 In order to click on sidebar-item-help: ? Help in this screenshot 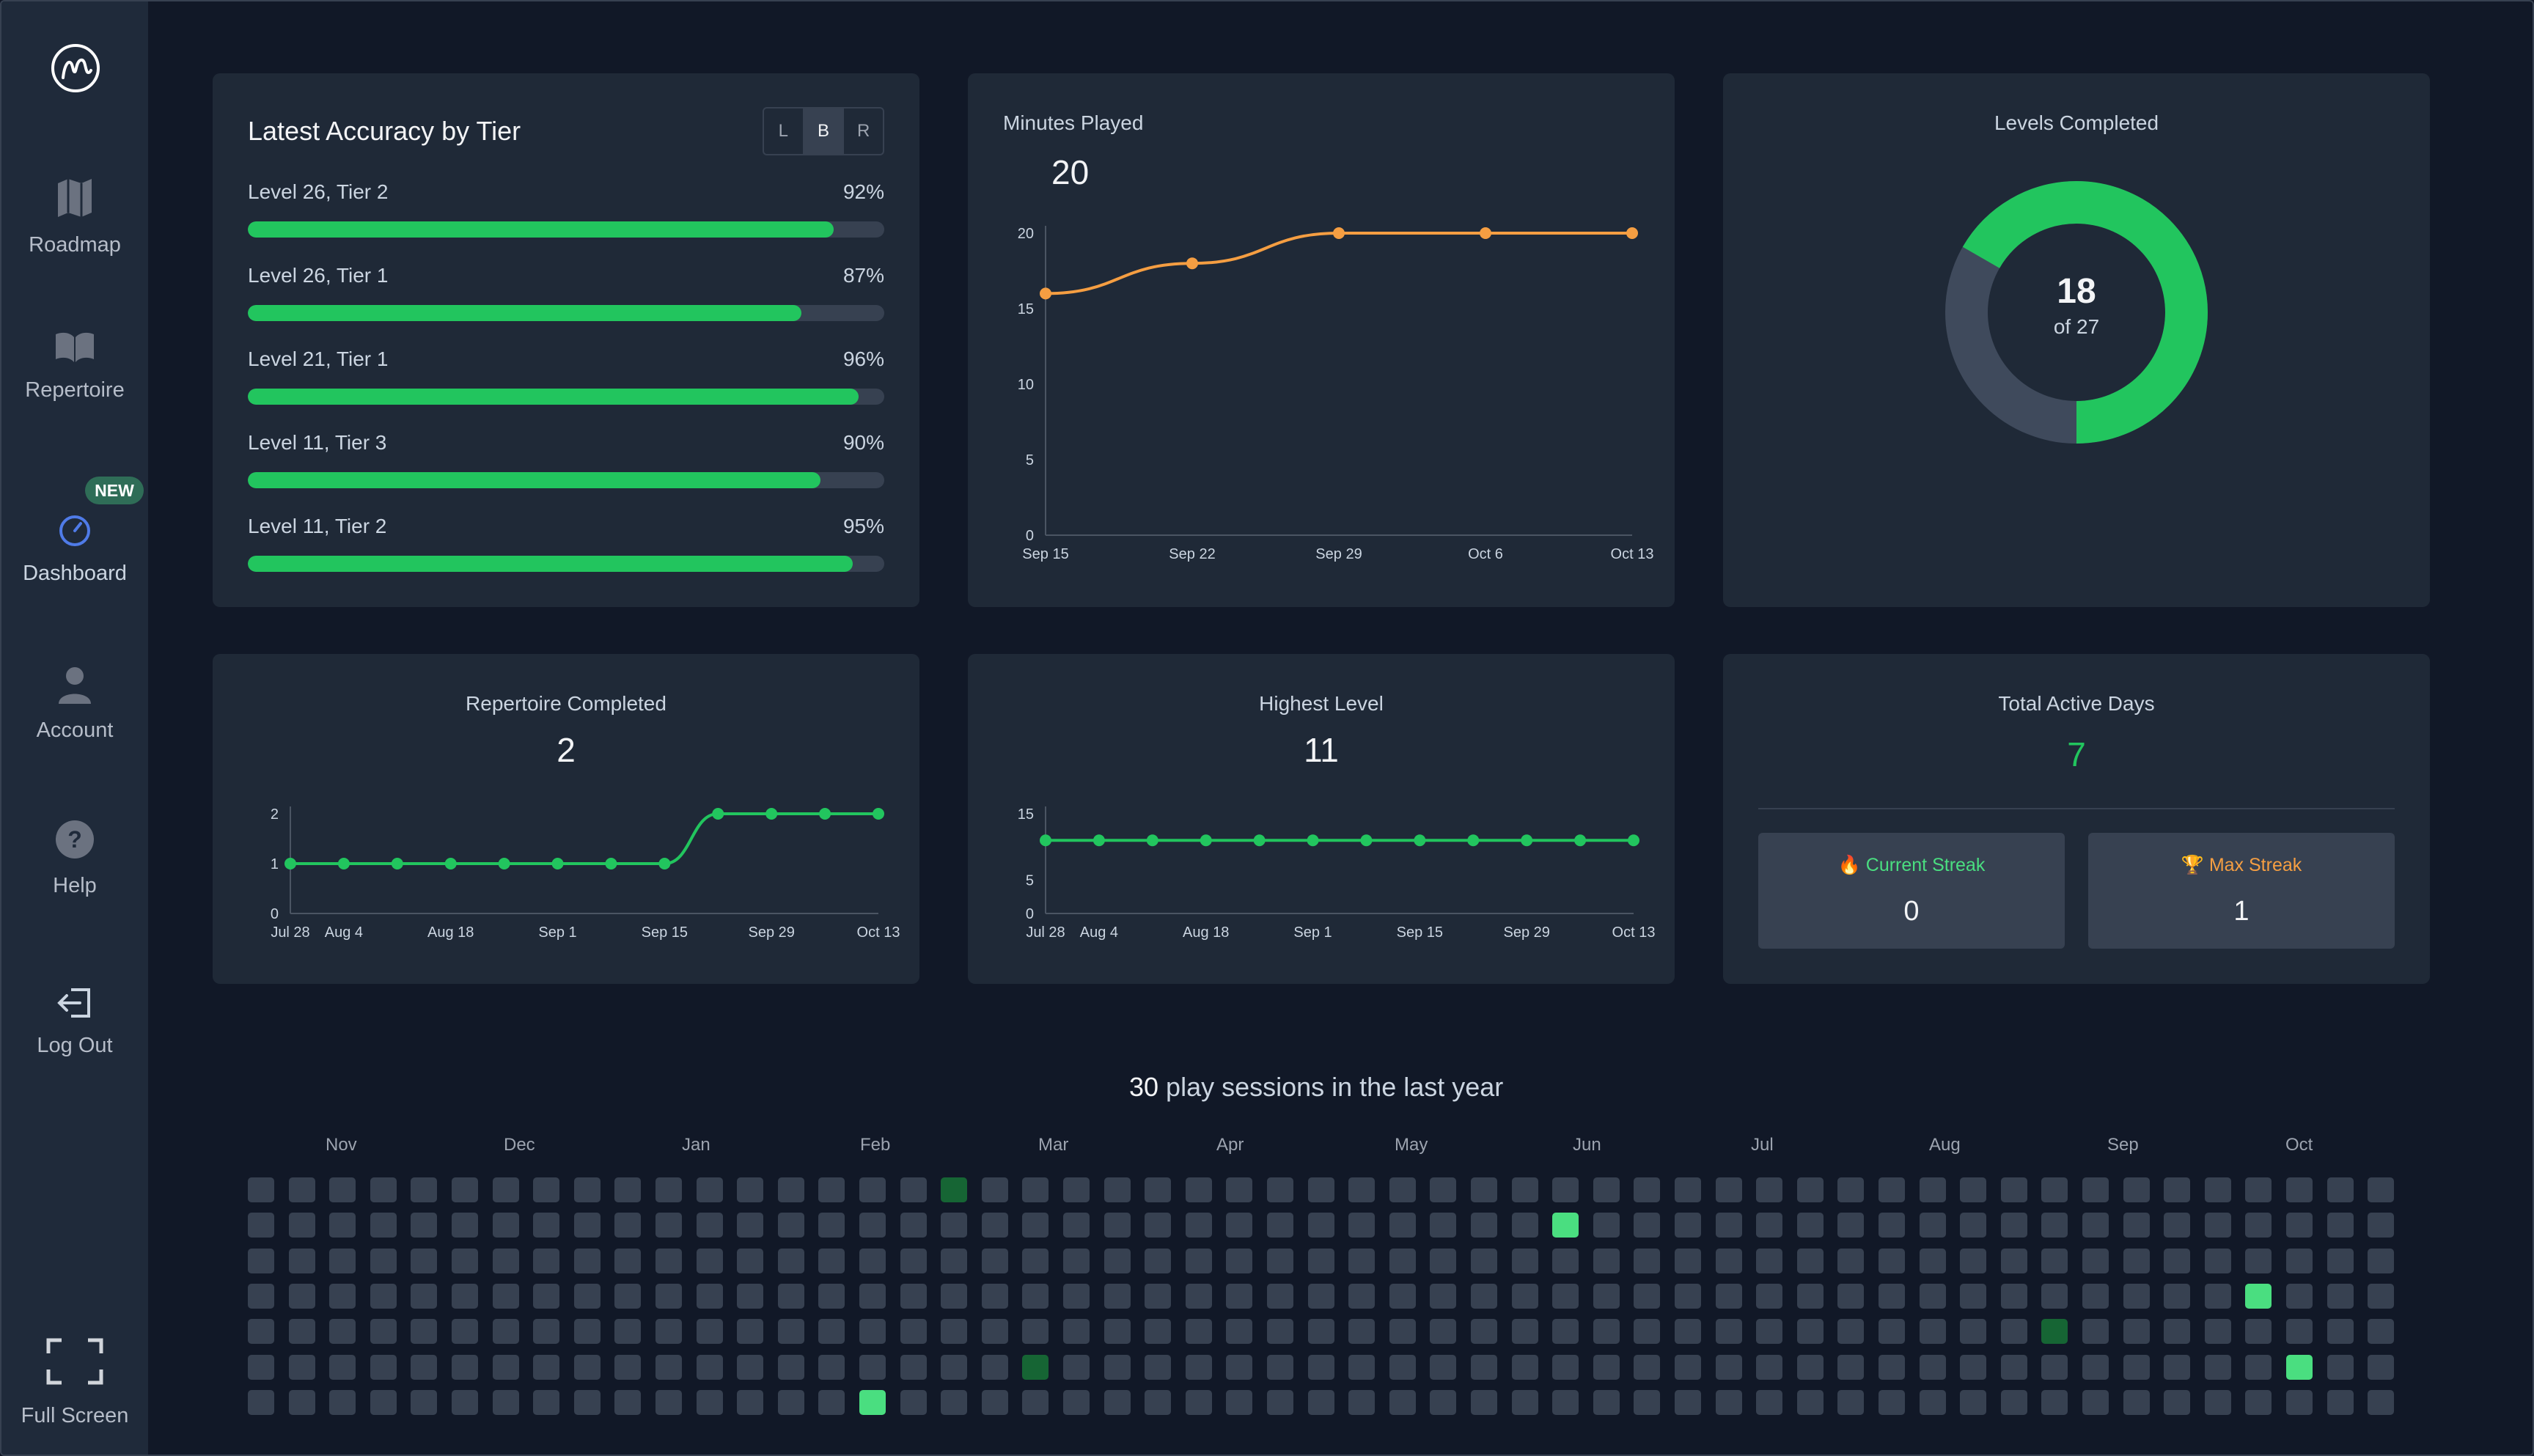, I will do `click(74, 859)`.